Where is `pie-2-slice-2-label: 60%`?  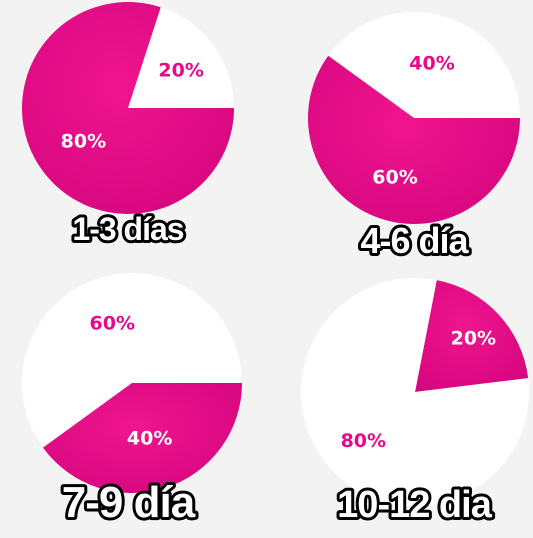
pie-2-slice-2-label: 60% is located at coordinates (394, 177).